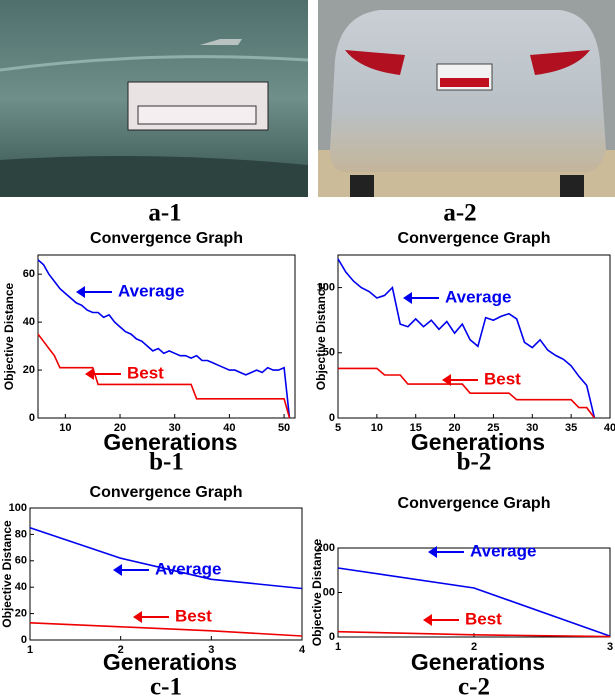 Image resolution: width=615 pixels, height=700 pixels. Describe the element at coordinates (302, 650) in the screenshot. I see `x-tick-label: 4` at that location.